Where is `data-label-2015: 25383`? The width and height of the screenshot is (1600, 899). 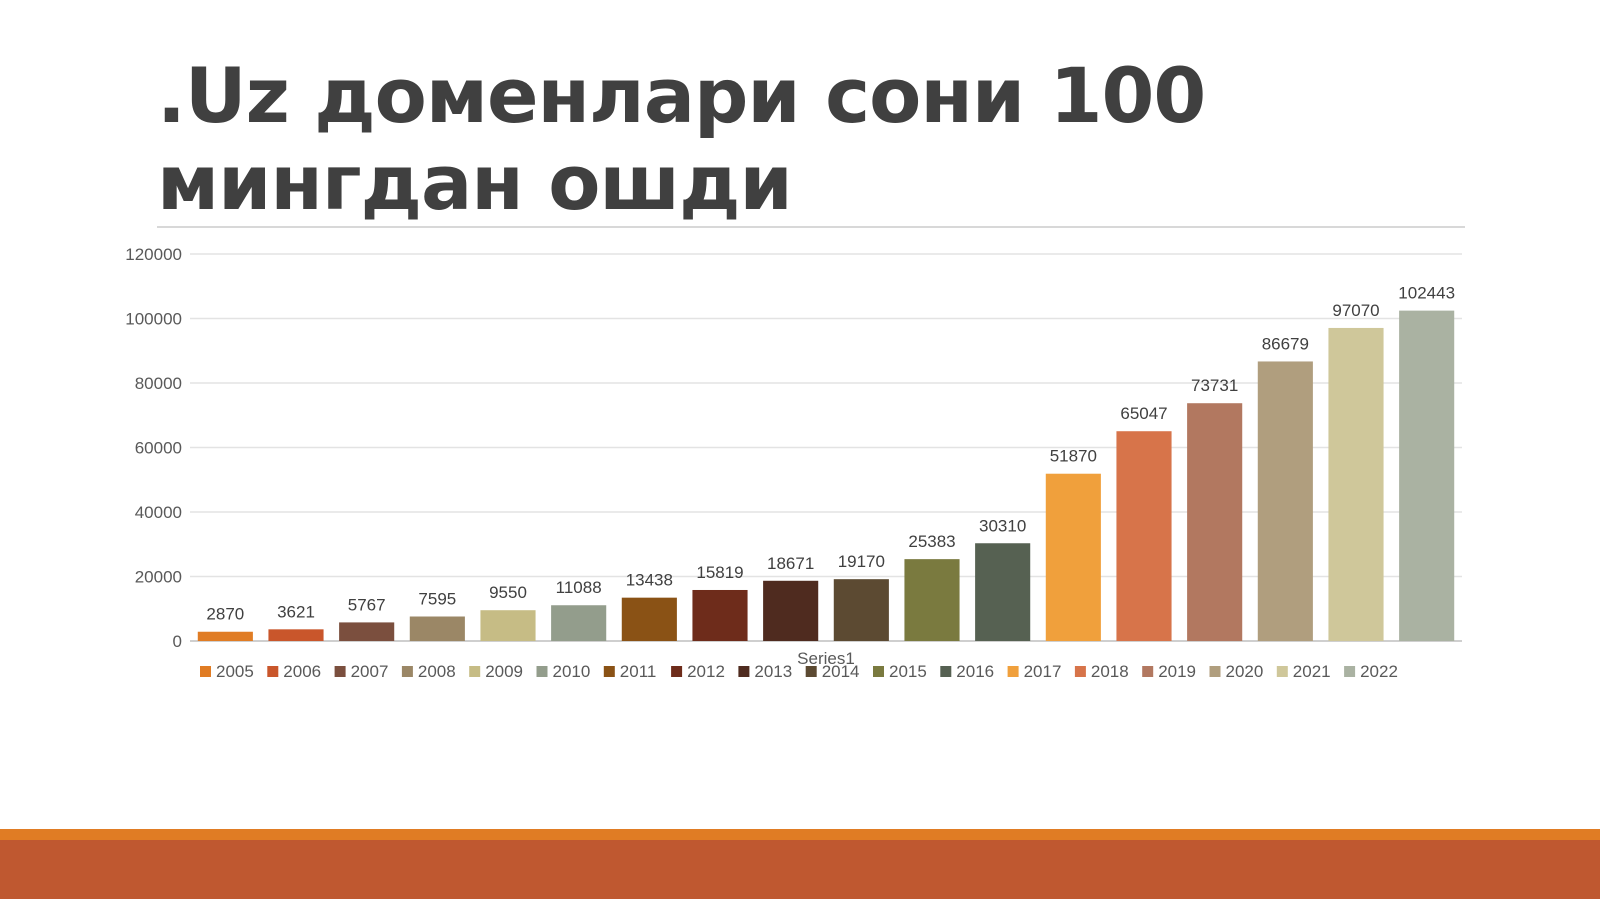 data-label-2015: 25383 is located at coordinates (931, 541).